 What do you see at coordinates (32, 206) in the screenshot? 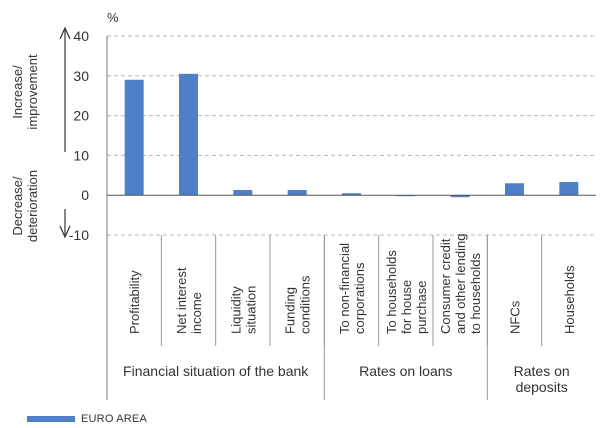
I see `decrease-label: deterioration` at bounding box center [32, 206].